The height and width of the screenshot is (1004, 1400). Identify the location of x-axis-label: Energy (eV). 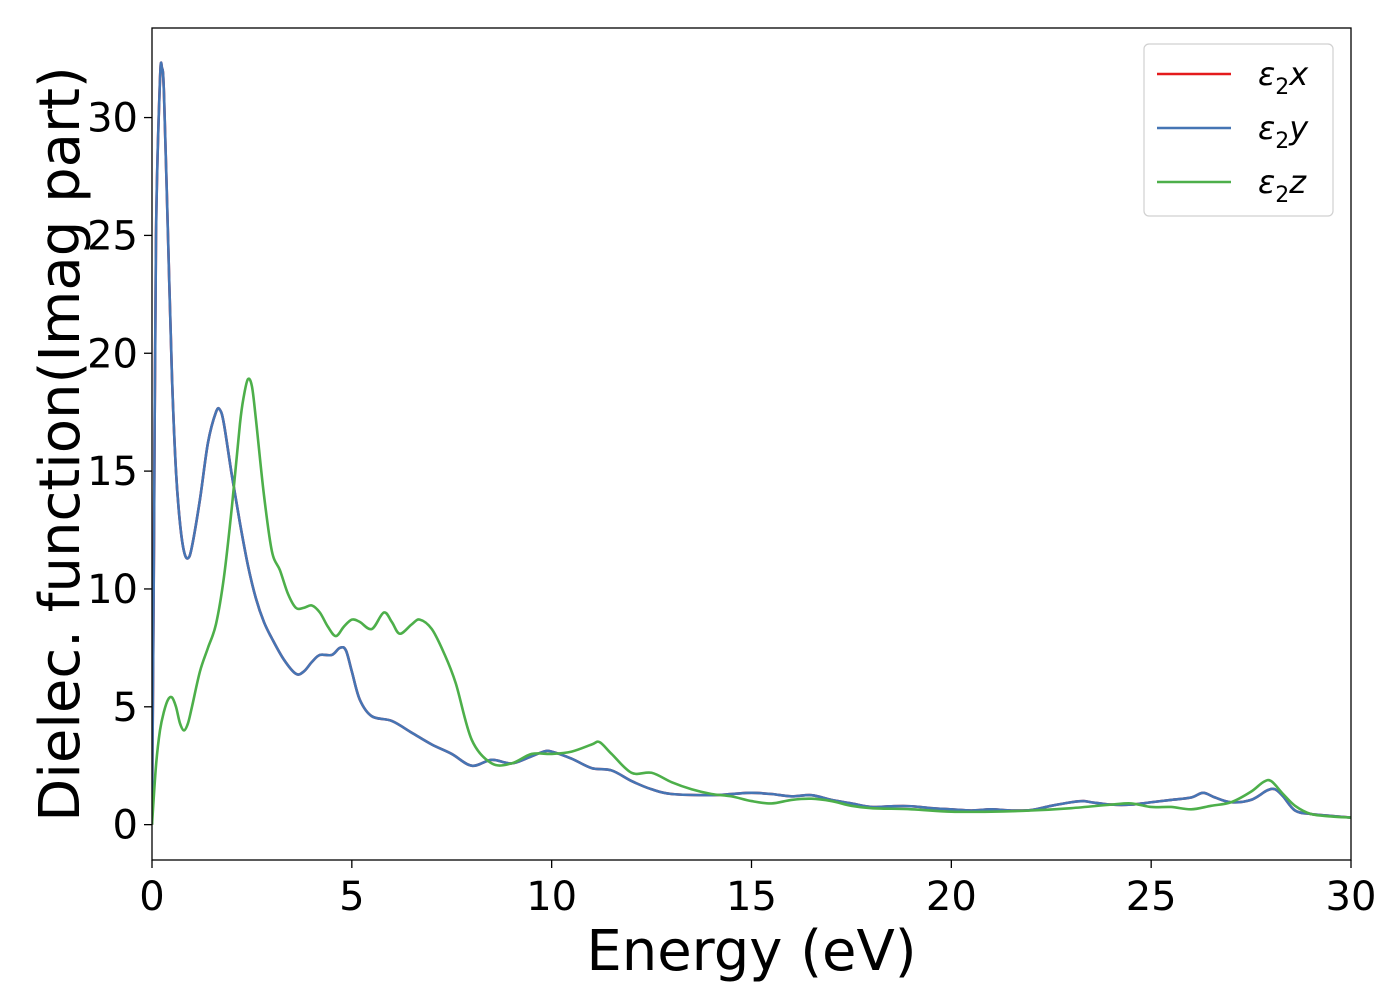
(751, 951).